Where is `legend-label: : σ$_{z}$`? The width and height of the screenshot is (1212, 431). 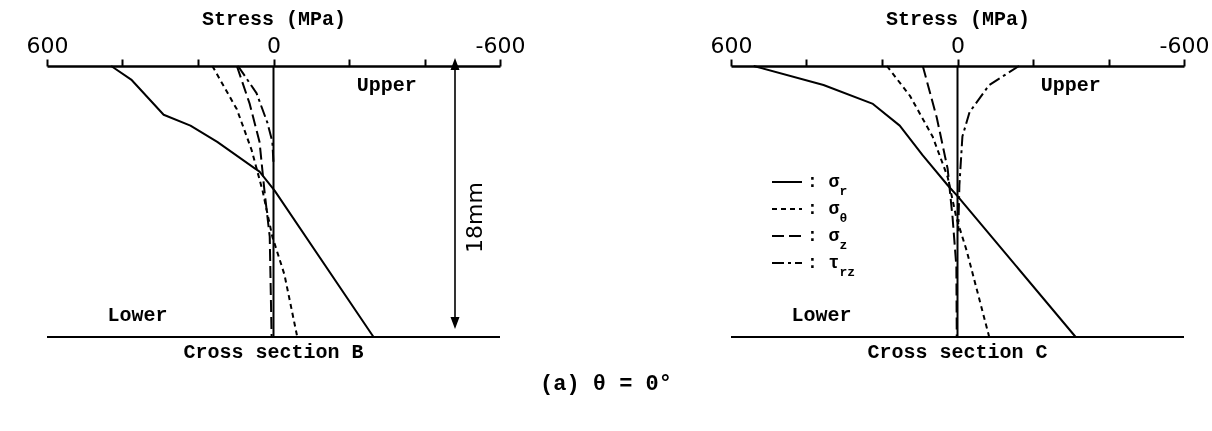
legend-label: : σ$_{z}$ is located at coordinates (827, 239).